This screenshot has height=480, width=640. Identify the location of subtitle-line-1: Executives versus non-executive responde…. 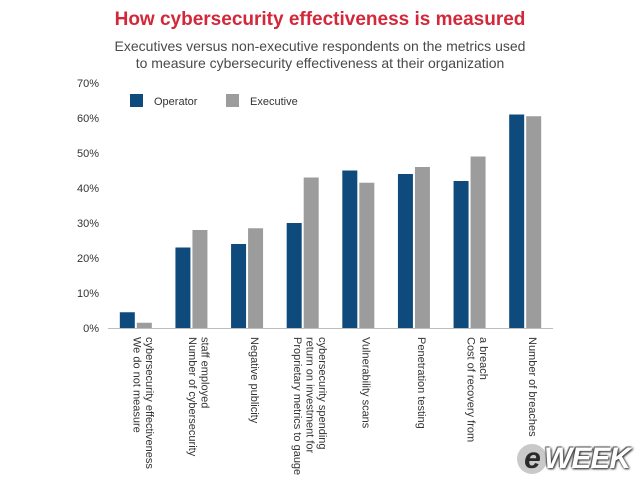
(320, 46).